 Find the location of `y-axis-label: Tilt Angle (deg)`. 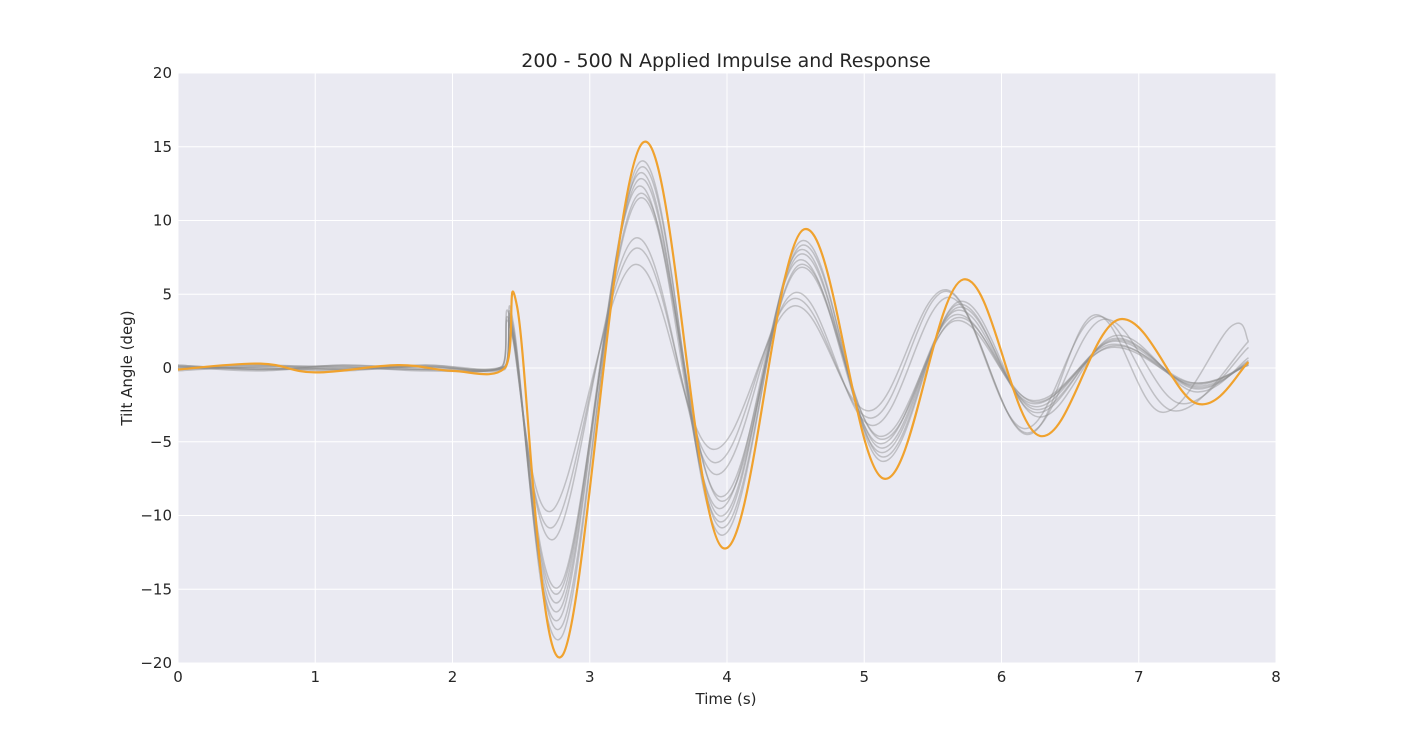

y-axis-label: Tilt Angle (deg) is located at coordinates (127, 368).